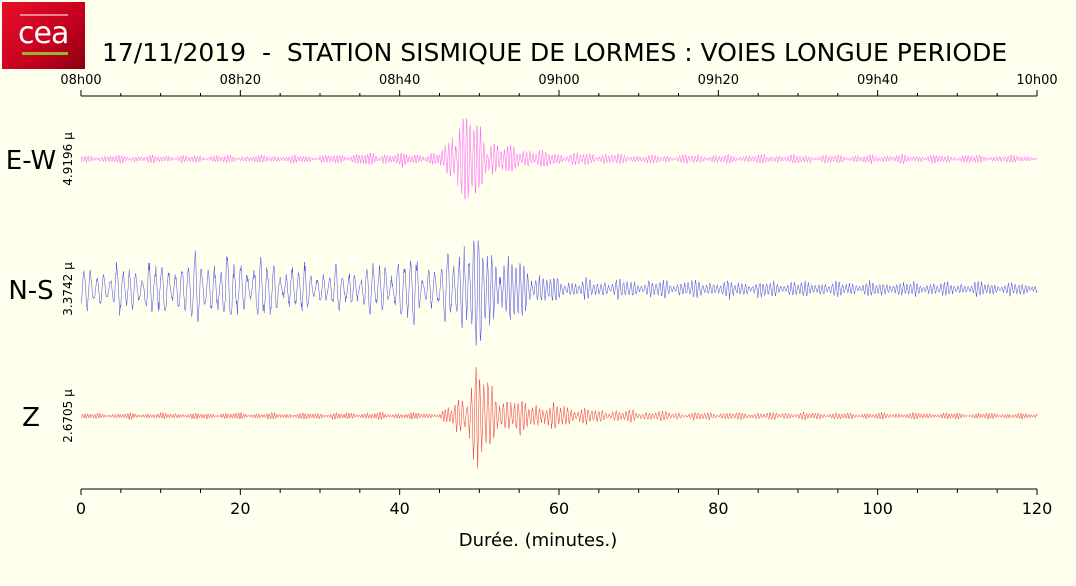 Image resolution: width=1076 pixels, height=586 pixels. What do you see at coordinates (80, 80) in the screenshot?
I see `time-tick-label: 08h00` at bounding box center [80, 80].